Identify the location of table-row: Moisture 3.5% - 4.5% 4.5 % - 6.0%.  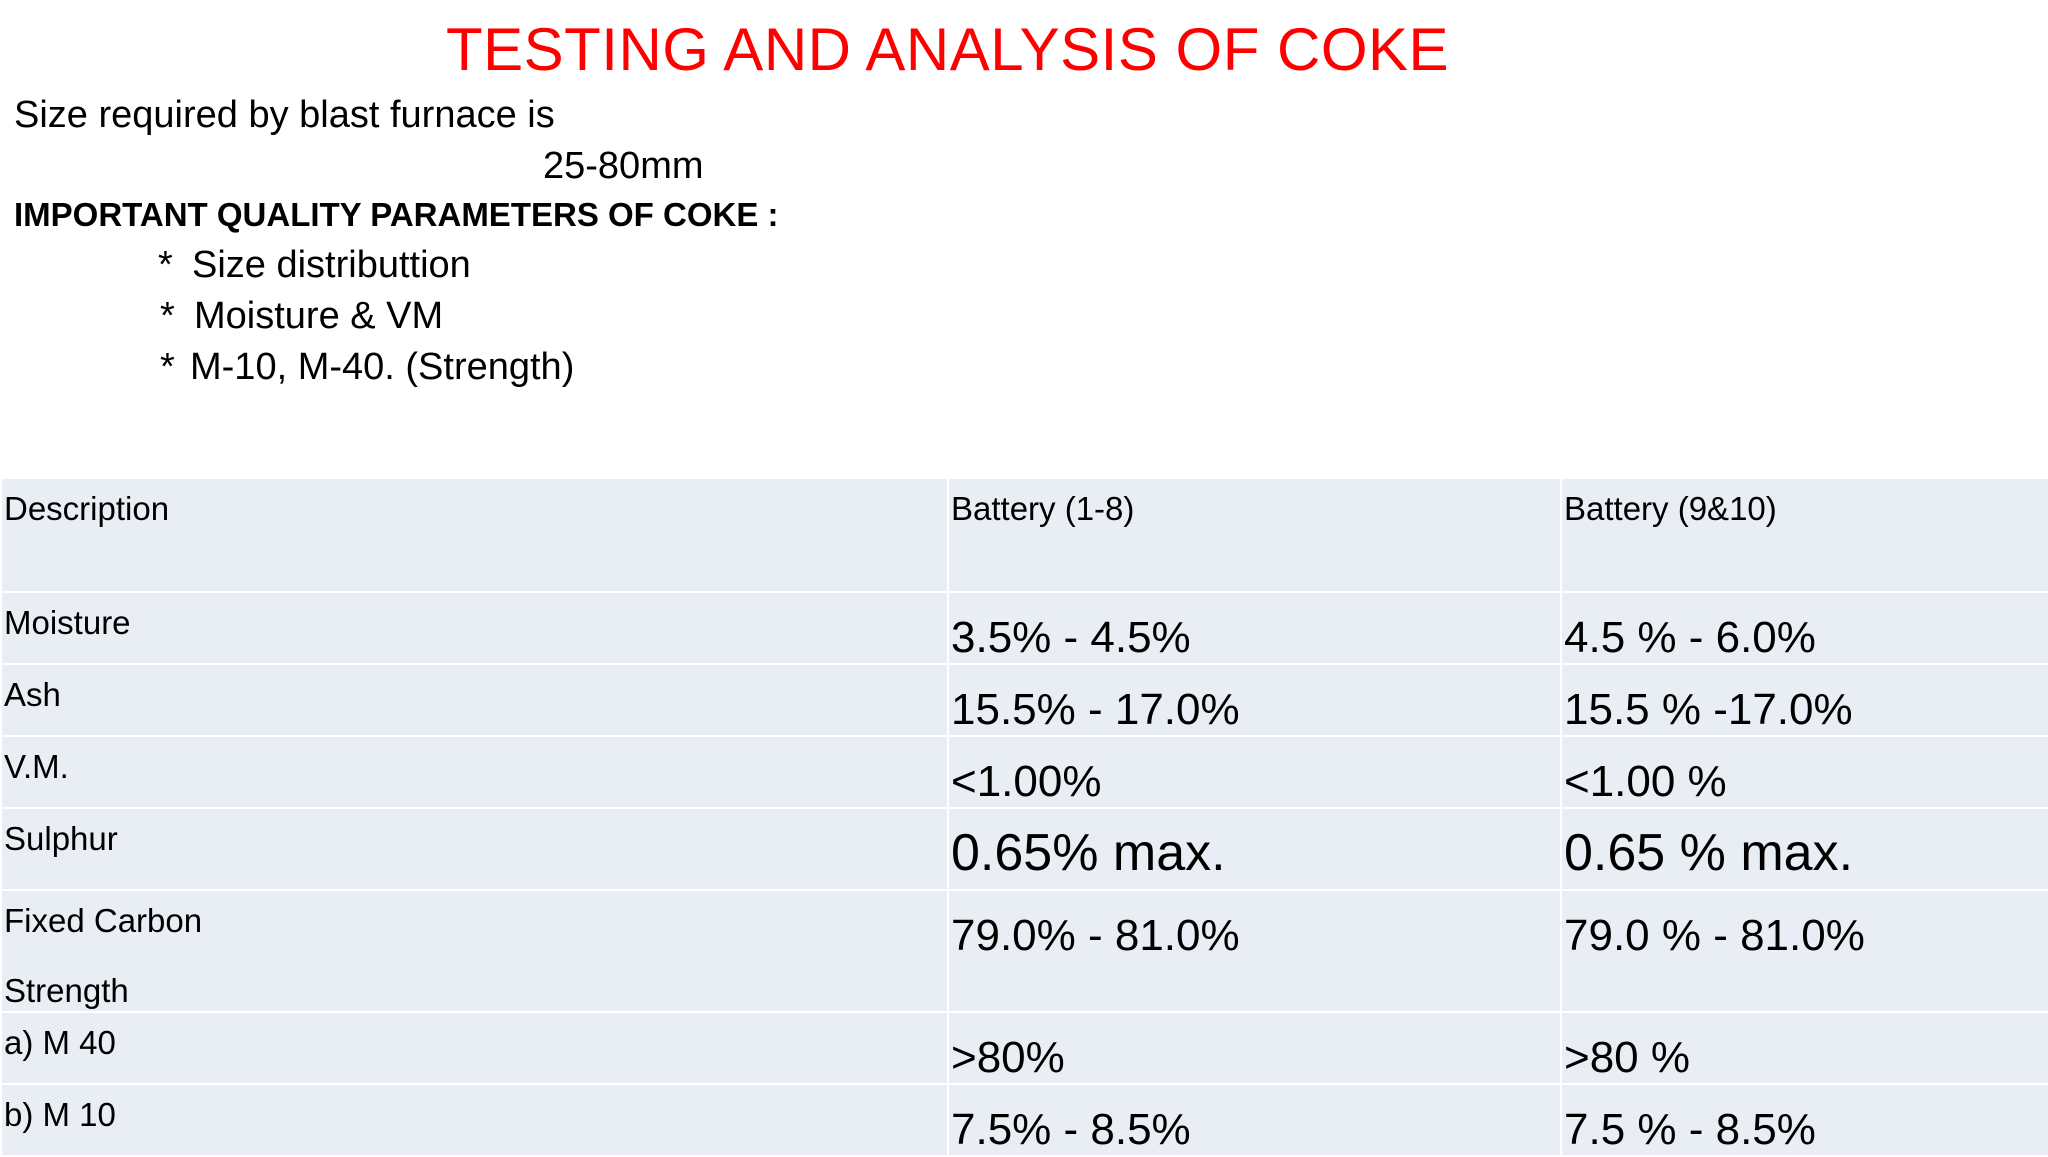
(1024, 628).